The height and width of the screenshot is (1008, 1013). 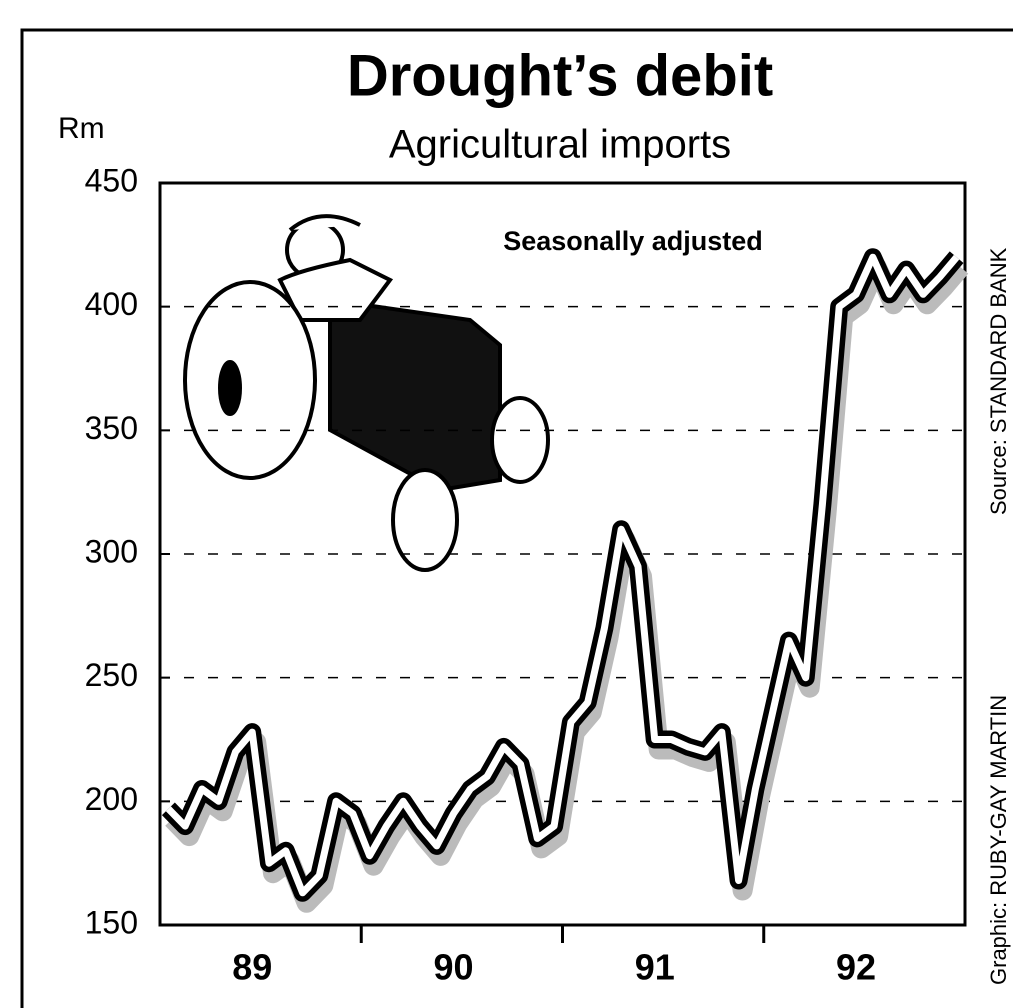 I want to click on x-tick-label: 90, so click(x=453, y=967).